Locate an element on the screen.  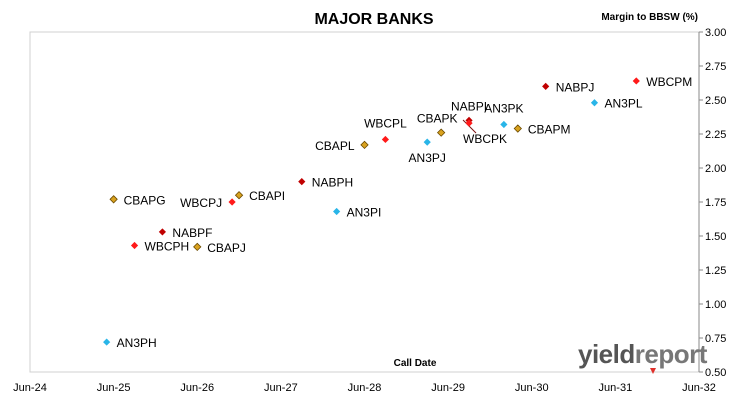
x-tick-label: Jun-26 is located at coordinates (197, 388).